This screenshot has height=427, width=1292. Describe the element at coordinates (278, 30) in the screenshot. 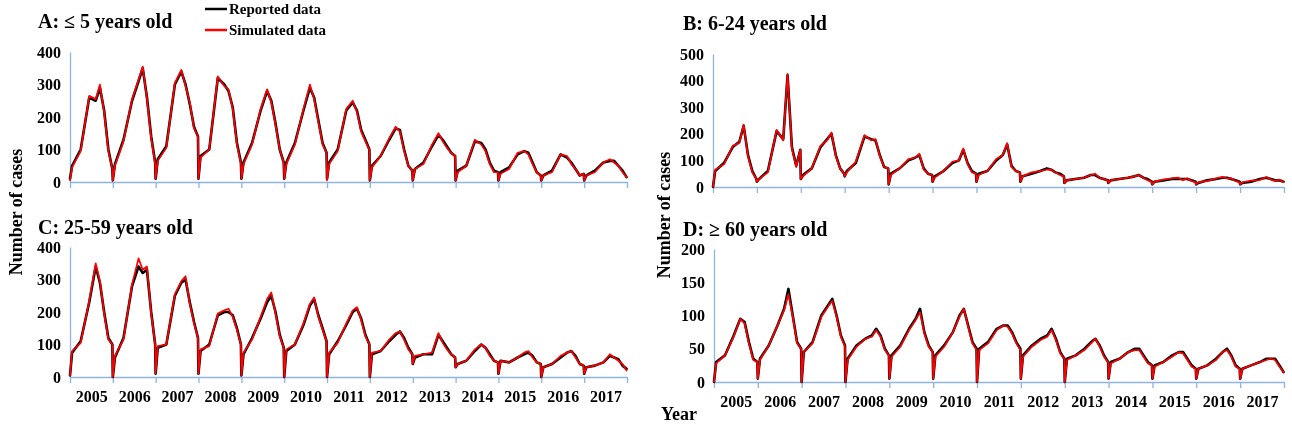

I see `legend-label: Simulated data` at that location.